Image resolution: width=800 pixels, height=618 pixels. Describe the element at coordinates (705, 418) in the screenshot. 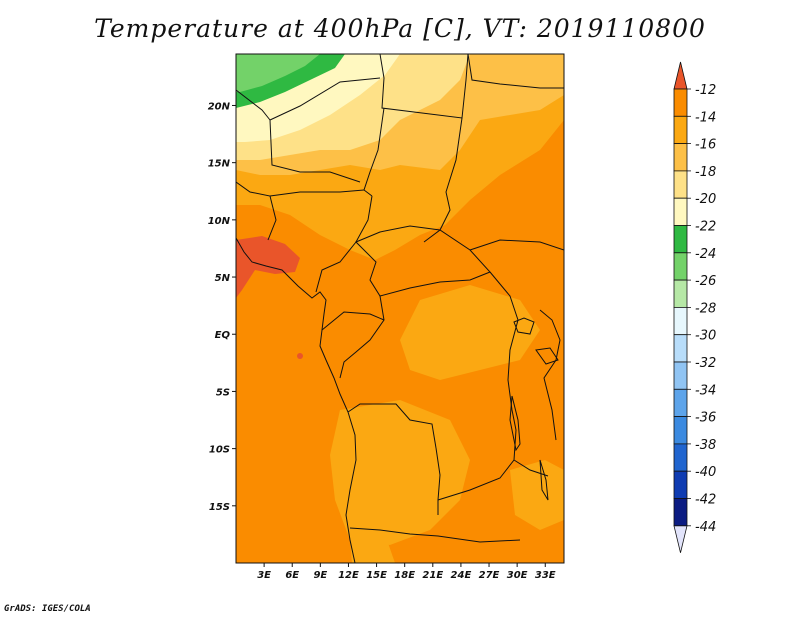

I see `colorbar-label: -36` at that location.